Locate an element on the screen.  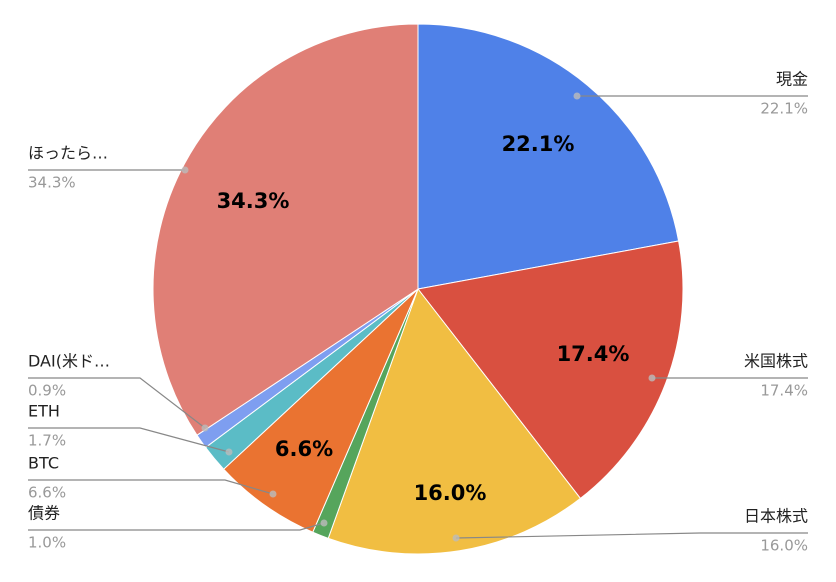
legend-label: 現金 is located at coordinates (792, 79).